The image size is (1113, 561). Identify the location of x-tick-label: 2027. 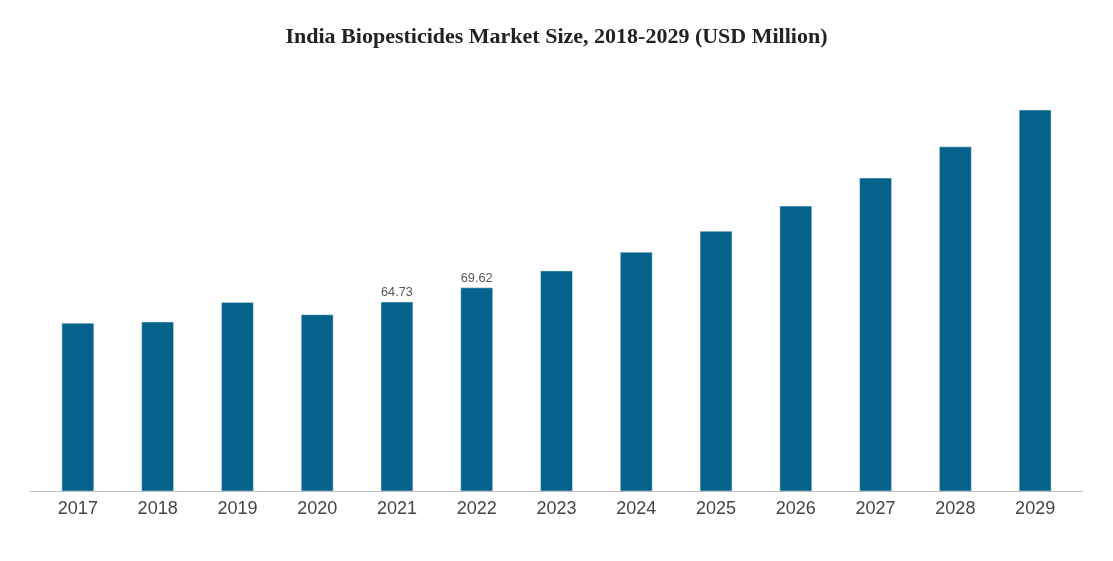
(875, 507).